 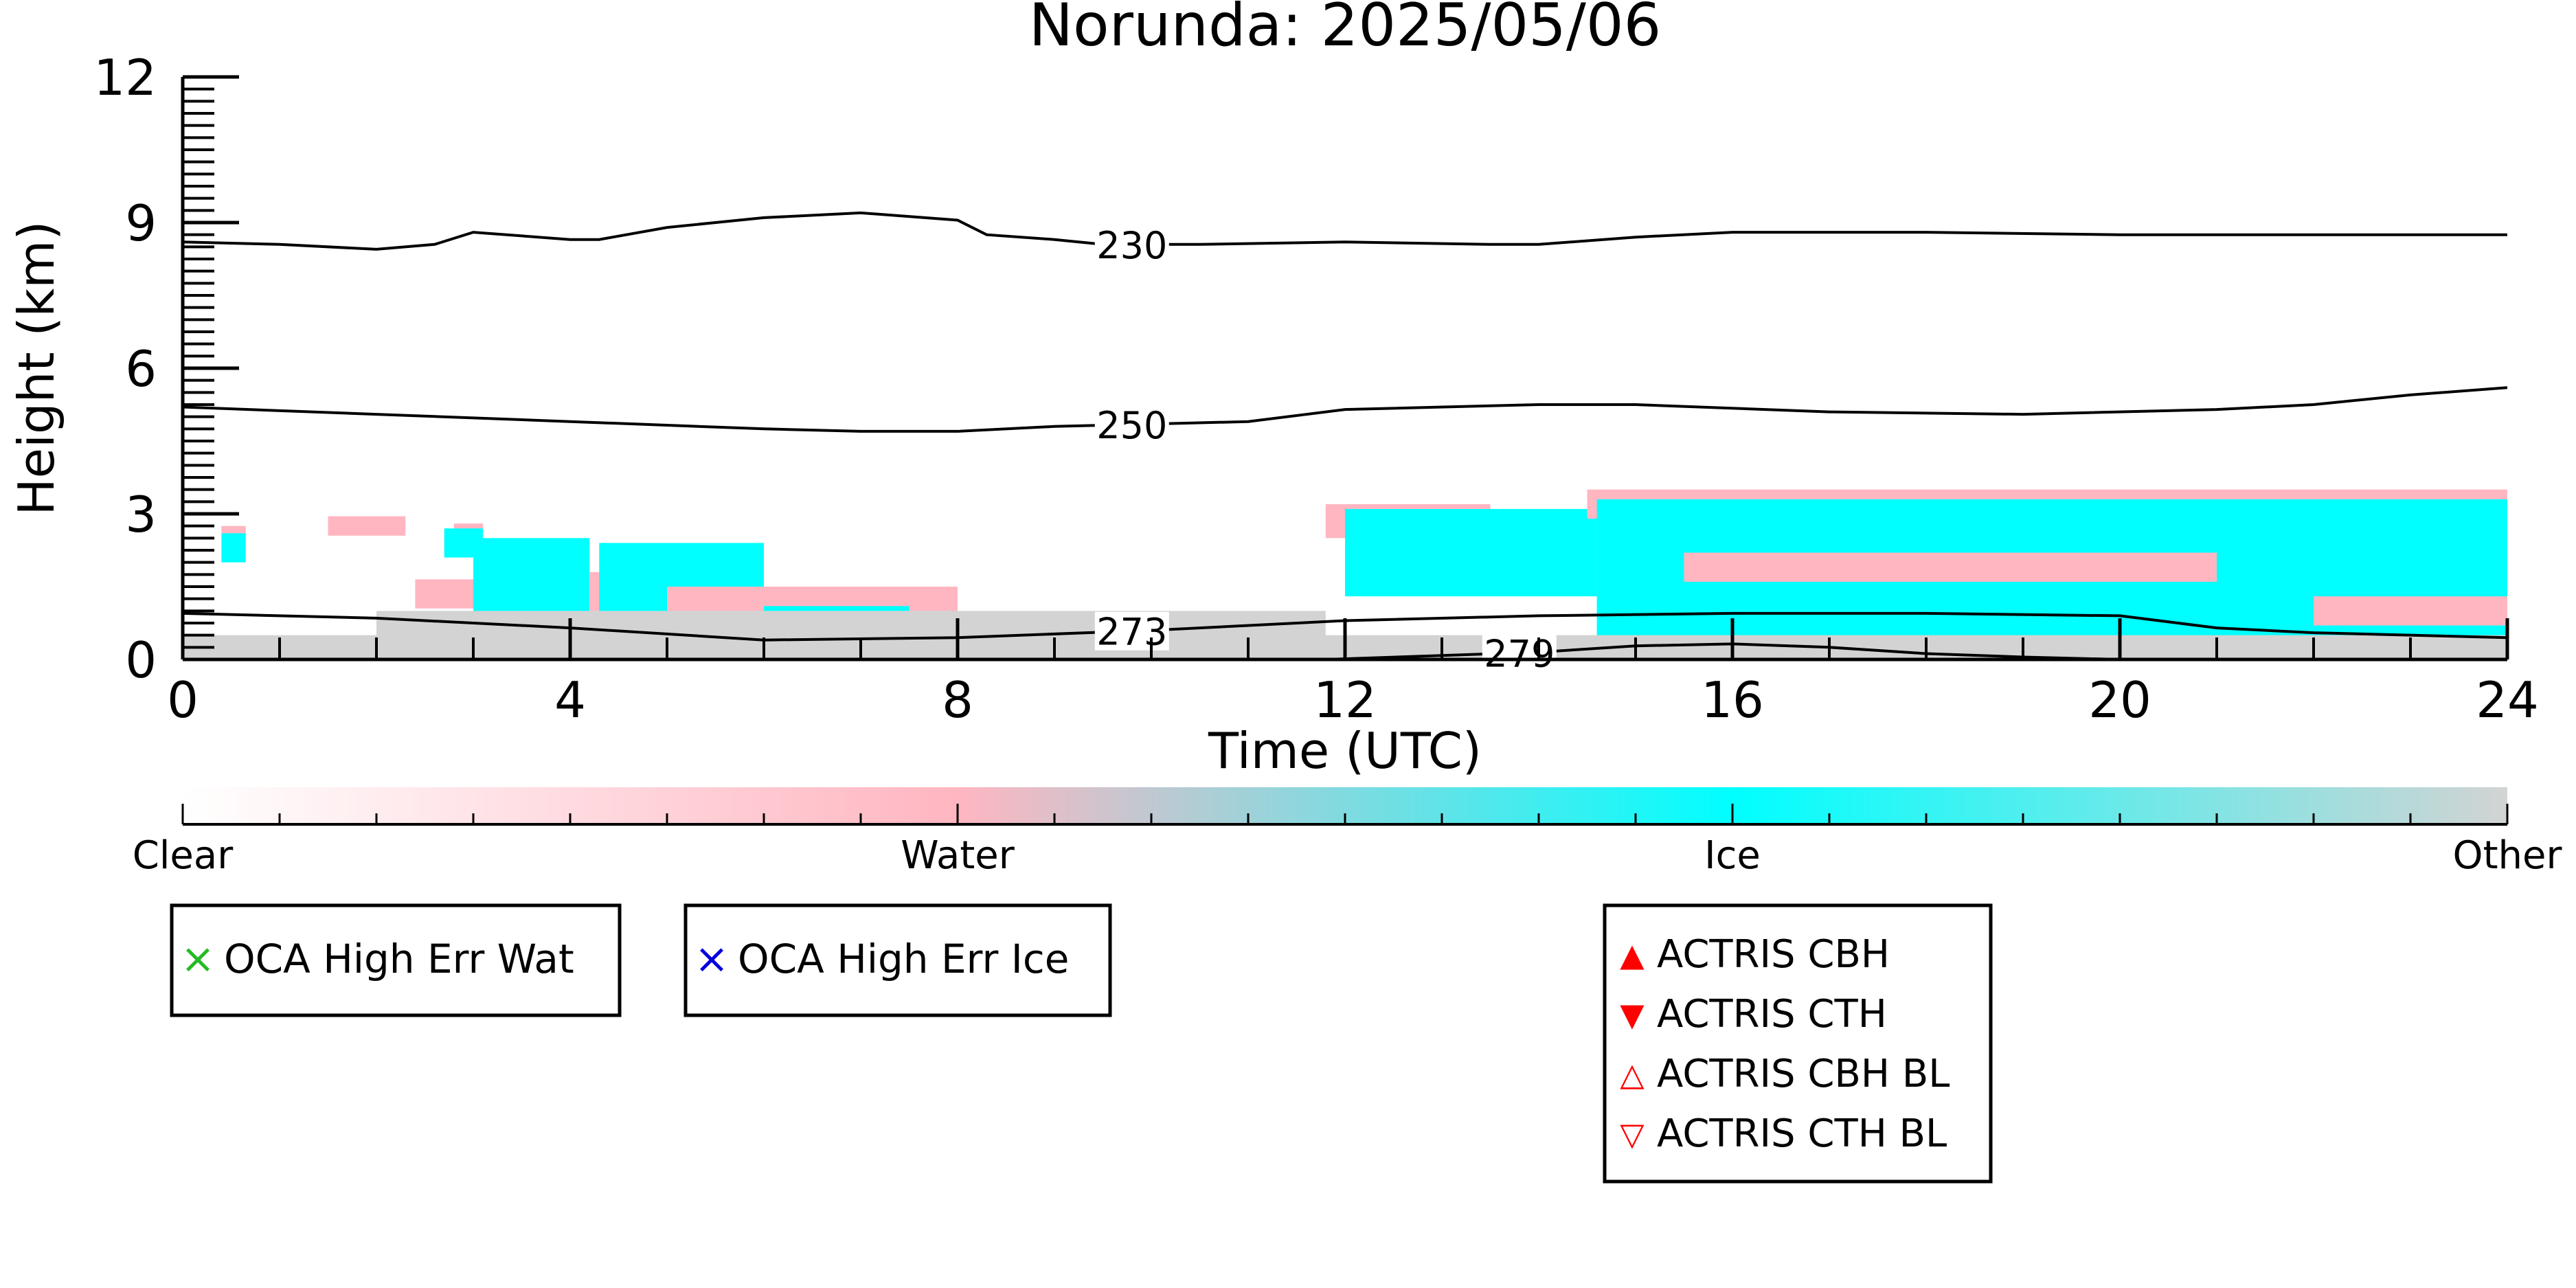 I want to click on y-tick-label: 12, so click(x=125, y=77).